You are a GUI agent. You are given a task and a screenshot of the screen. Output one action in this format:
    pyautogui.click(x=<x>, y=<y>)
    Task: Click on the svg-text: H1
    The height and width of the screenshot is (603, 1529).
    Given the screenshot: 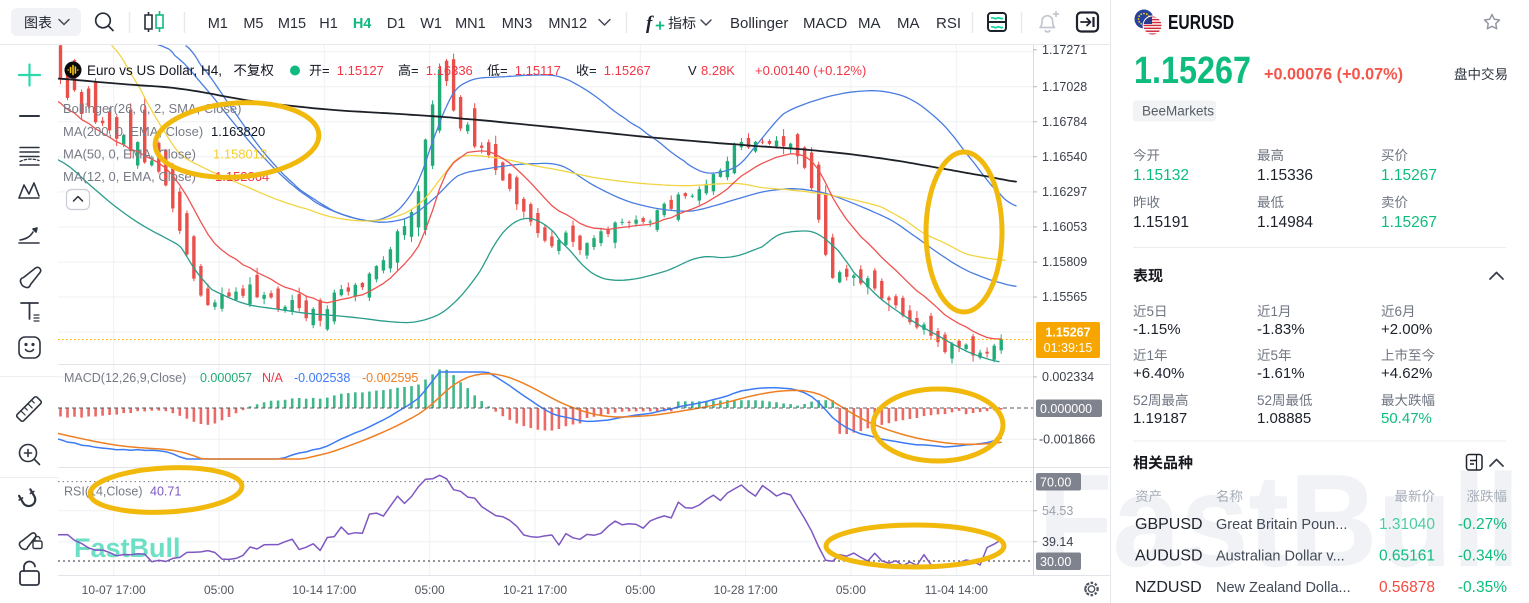 What is the action you would take?
    pyautogui.click(x=328, y=24)
    